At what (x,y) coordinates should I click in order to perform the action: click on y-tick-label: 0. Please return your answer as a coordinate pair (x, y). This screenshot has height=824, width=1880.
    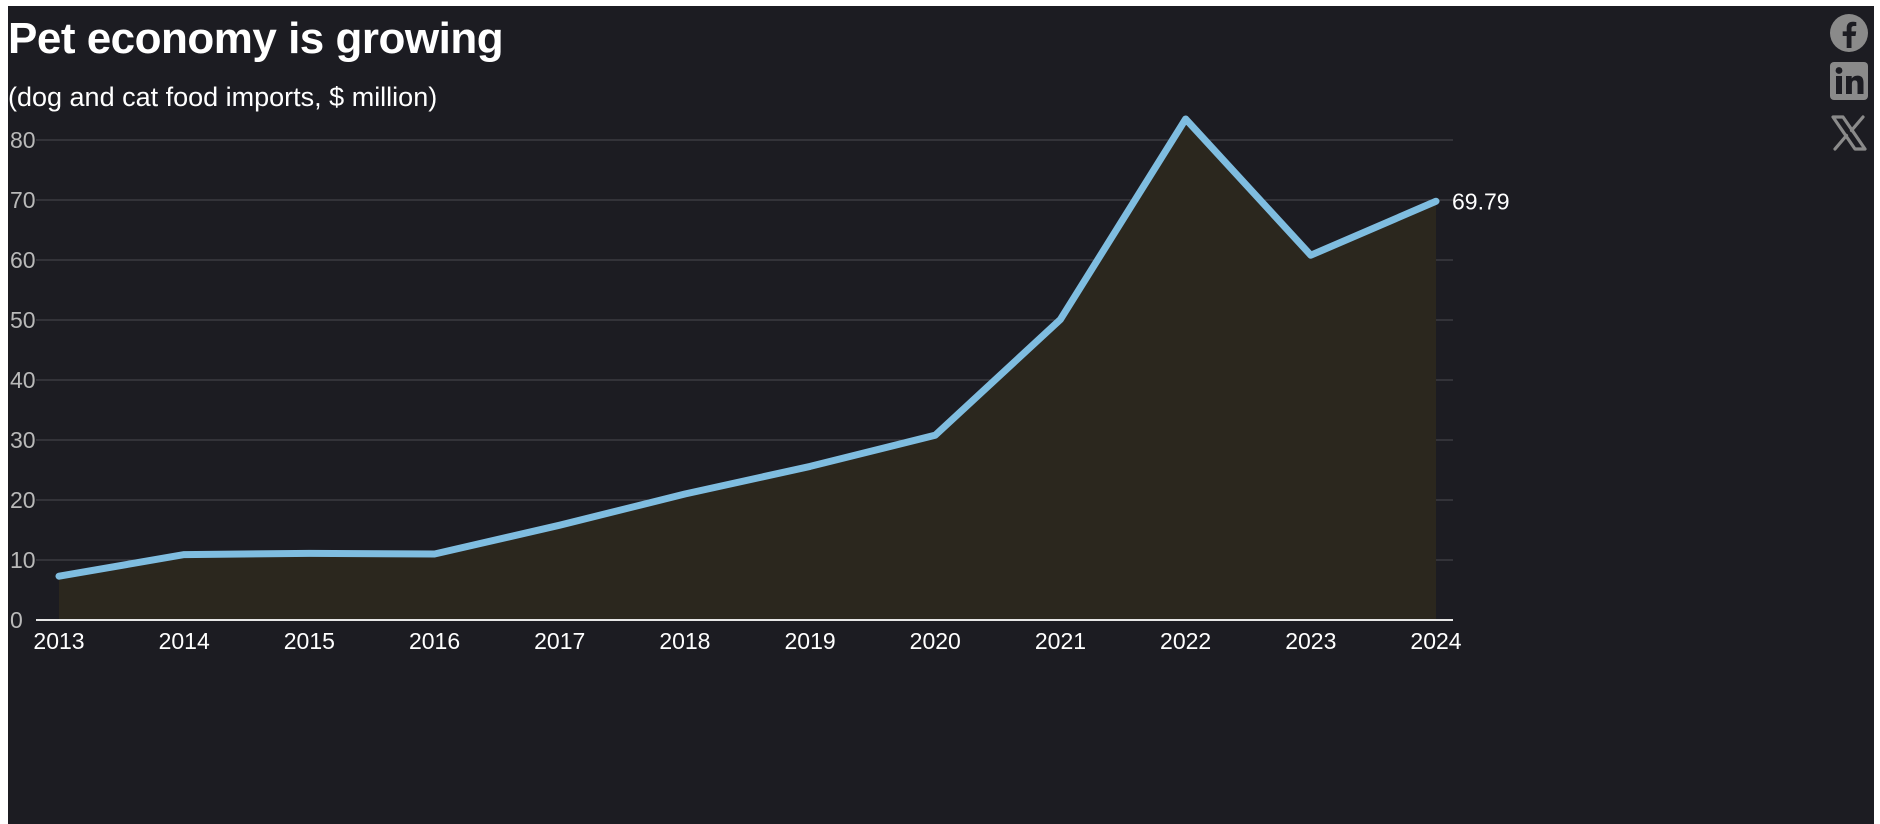
    Looking at the image, I should click on (16, 620).